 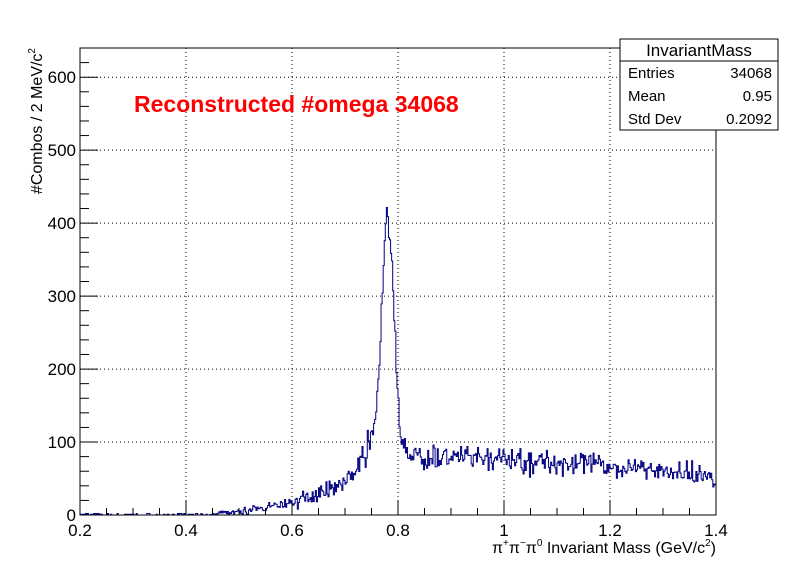 I want to click on stats-mean-label: Mean, so click(x=647, y=96).